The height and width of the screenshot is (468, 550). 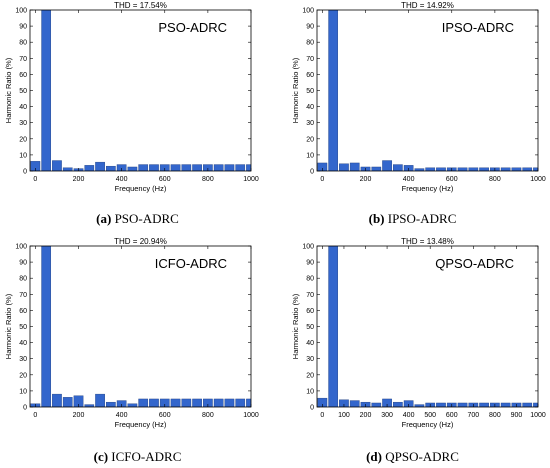 I want to click on bars, so click(x=140, y=90).